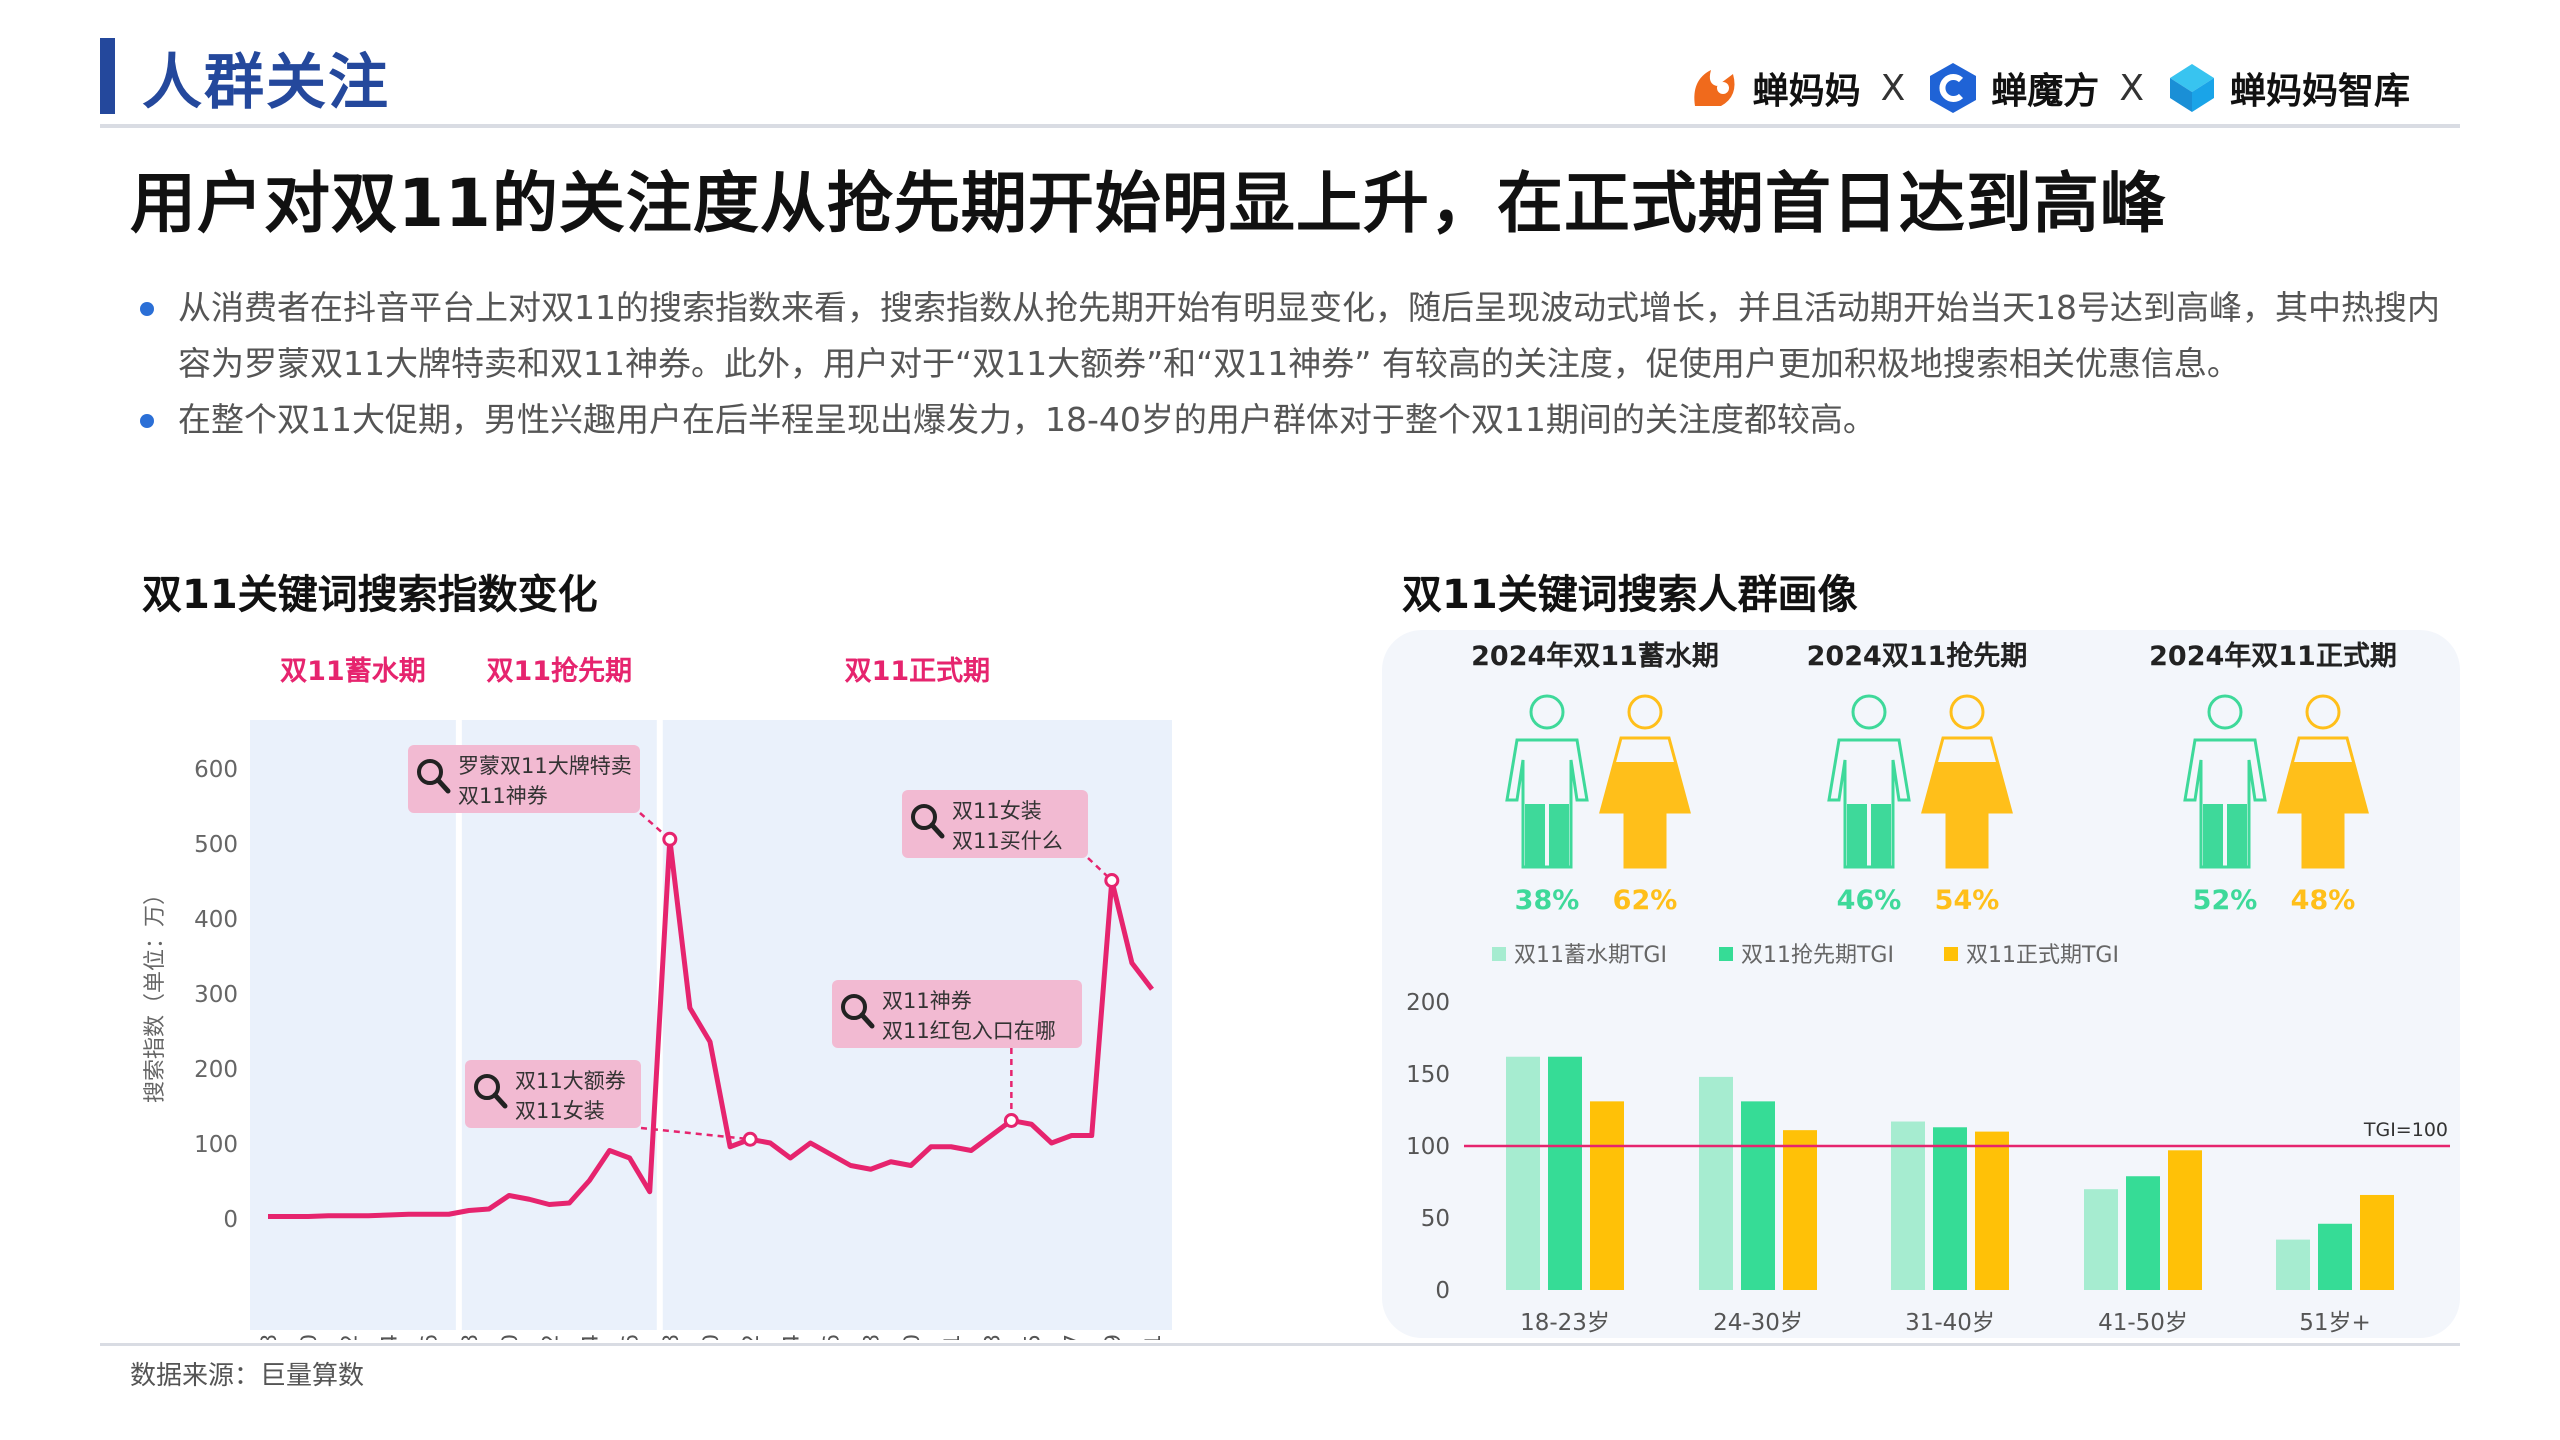 The width and height of the screenshot is (2560, 1440). I want to click on tgi-reference-label: TGI=100, so click(2405, 1130).